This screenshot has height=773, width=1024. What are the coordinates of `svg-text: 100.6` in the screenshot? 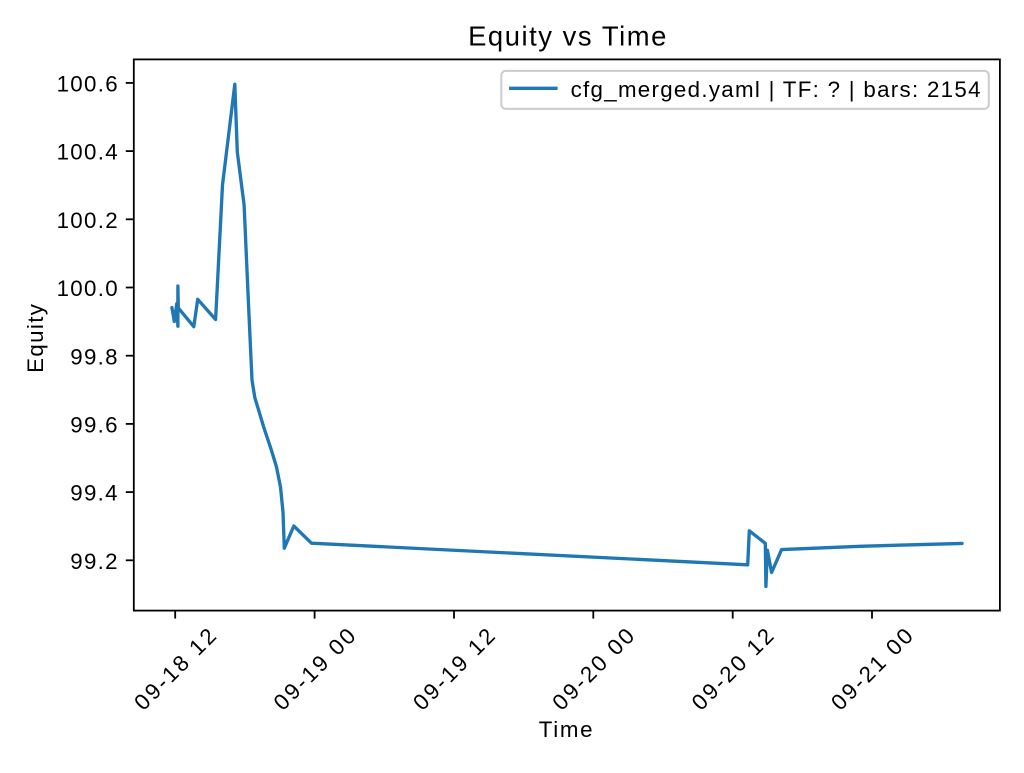 It's located at (88, 84).